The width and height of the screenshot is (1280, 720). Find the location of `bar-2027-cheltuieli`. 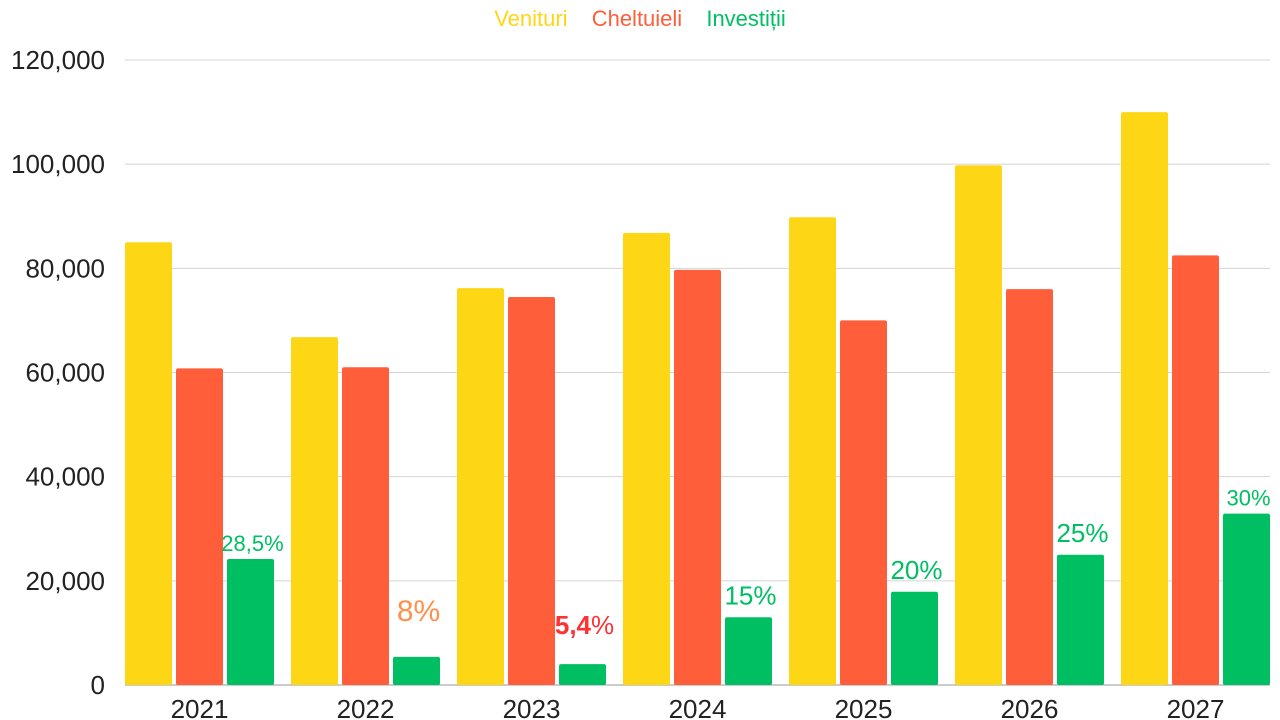

bar-2027-cheltuieli is located at coordinates (1195, 470).